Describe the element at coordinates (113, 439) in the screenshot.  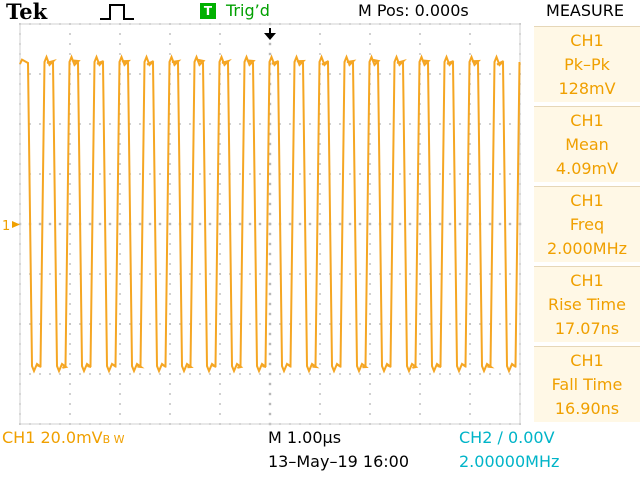
I see `bandwidth-limit-badge: B W` at that location.